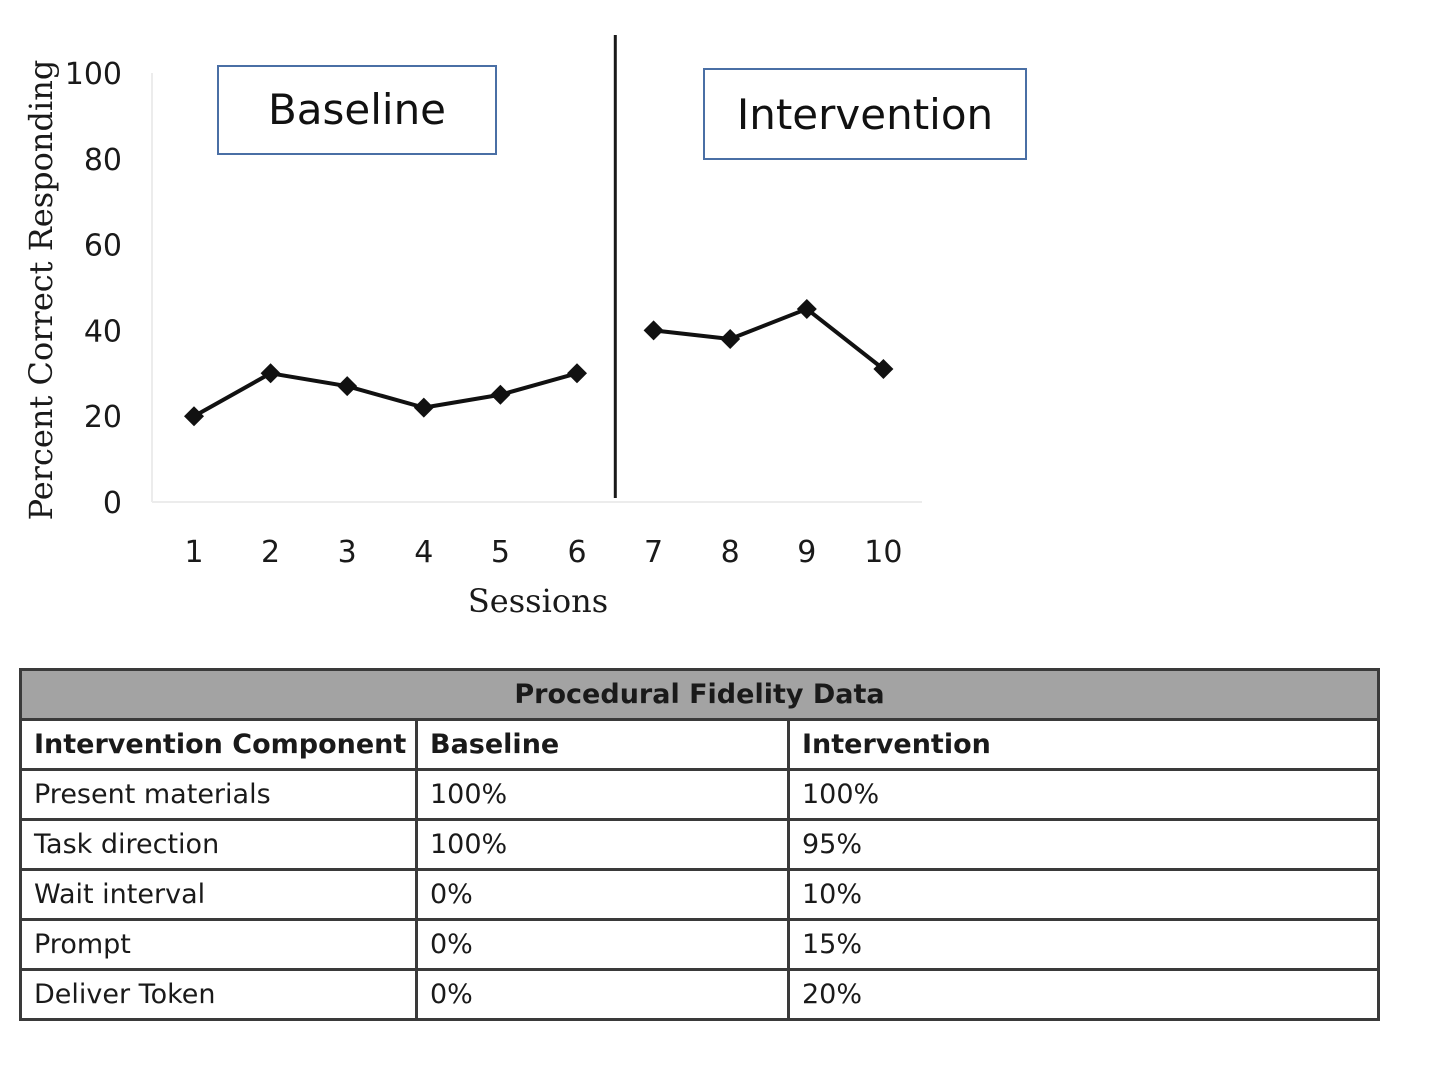 Image resolution: width=1440 pixels, height=1080 pixels. I want to click on baseline-label-box, so click(357, 110).